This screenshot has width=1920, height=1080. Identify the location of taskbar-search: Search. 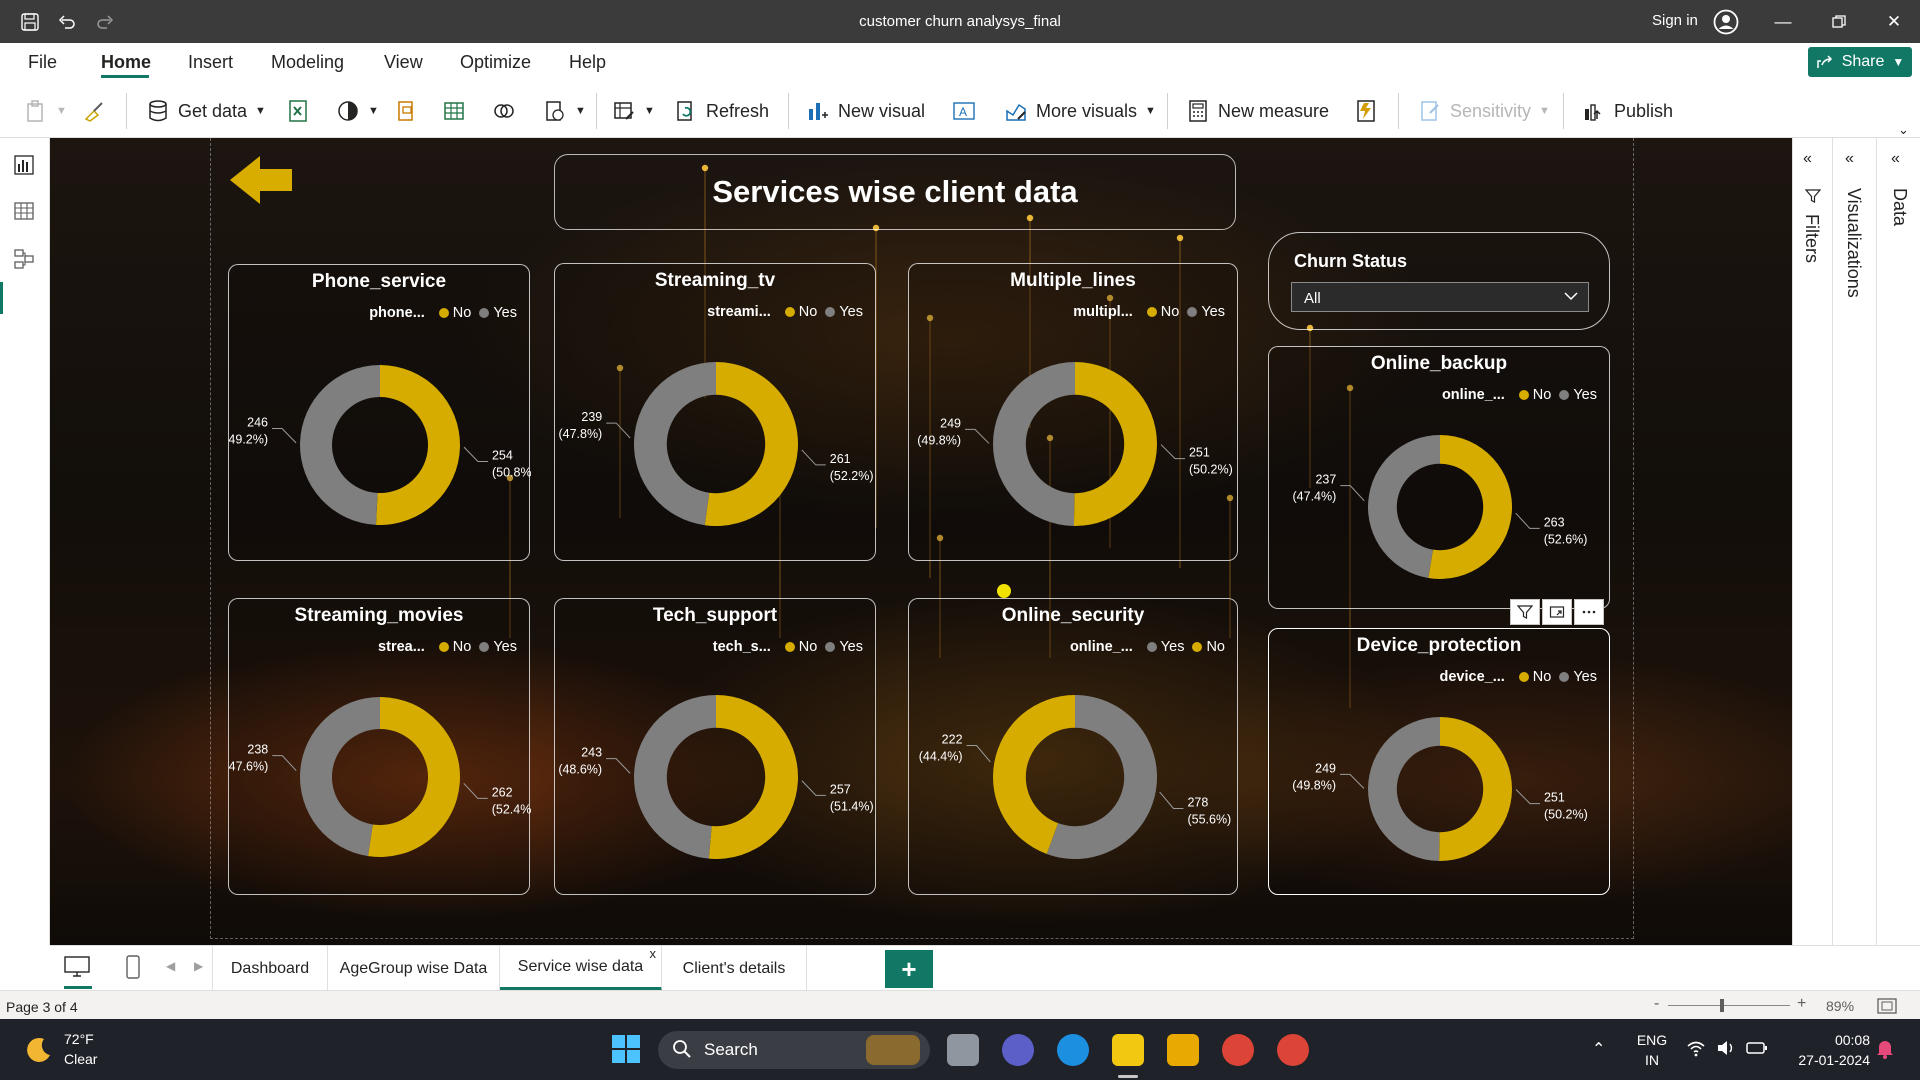
(794, 1050).